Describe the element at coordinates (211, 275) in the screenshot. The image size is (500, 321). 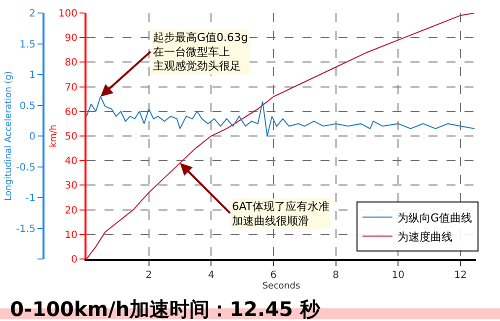
I see `x-tick-label: 4` at that location.